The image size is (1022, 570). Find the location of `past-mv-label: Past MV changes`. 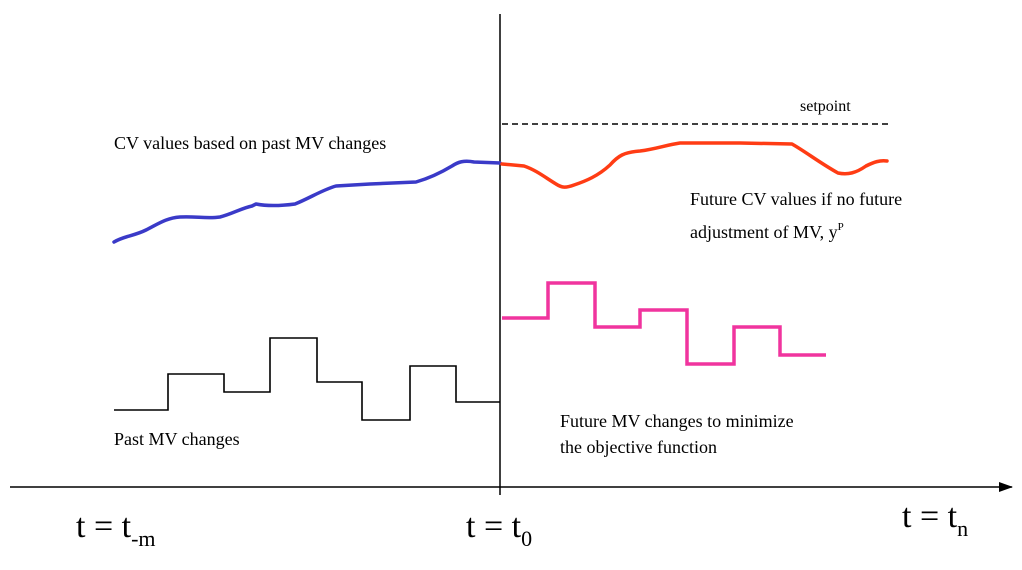

past-mv-label: Past MV changes is located at coordinates (177, 439).